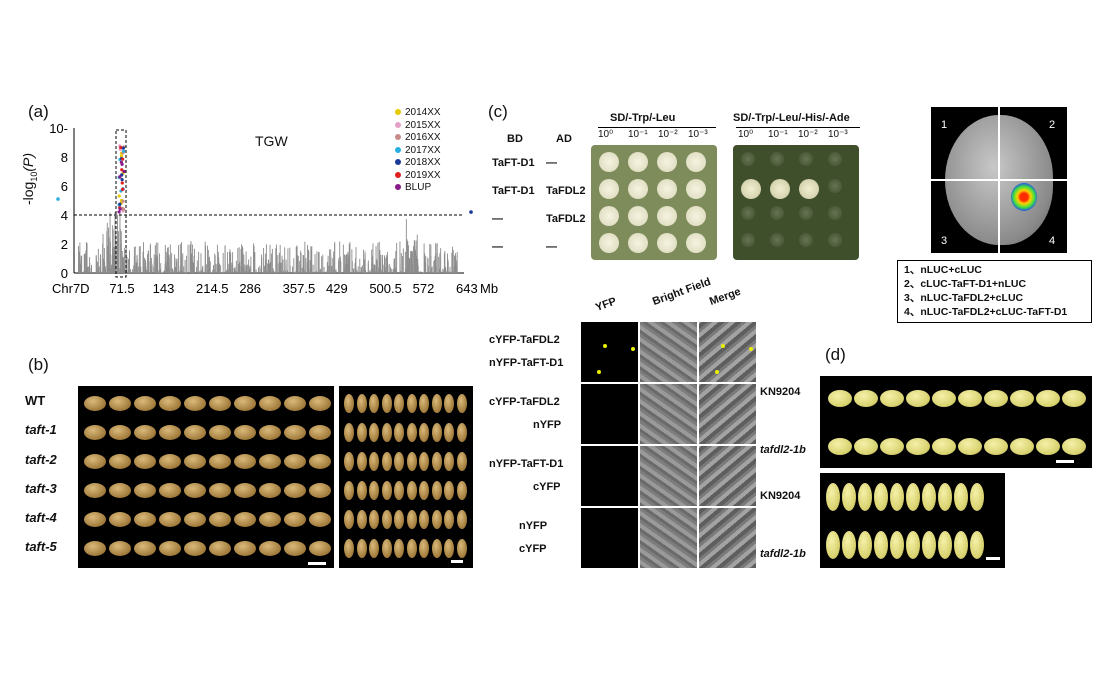 The image size is (1116, 677). Describe the element at coordinates (638, 134) in the screenshot. I see `dilution-label: 10⁻¹` at that location.